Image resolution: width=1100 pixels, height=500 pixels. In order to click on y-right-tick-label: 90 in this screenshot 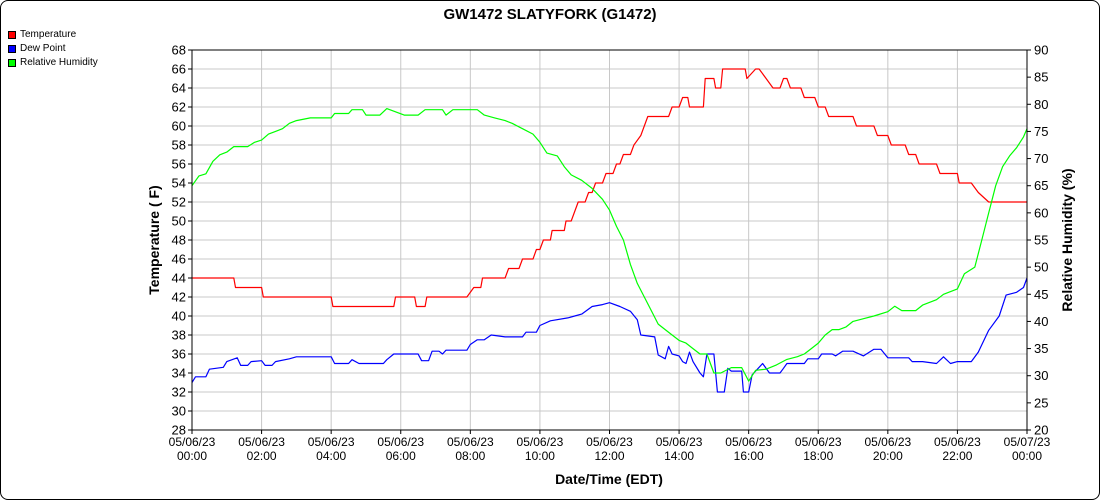, I will do `click(1041, 50)`.